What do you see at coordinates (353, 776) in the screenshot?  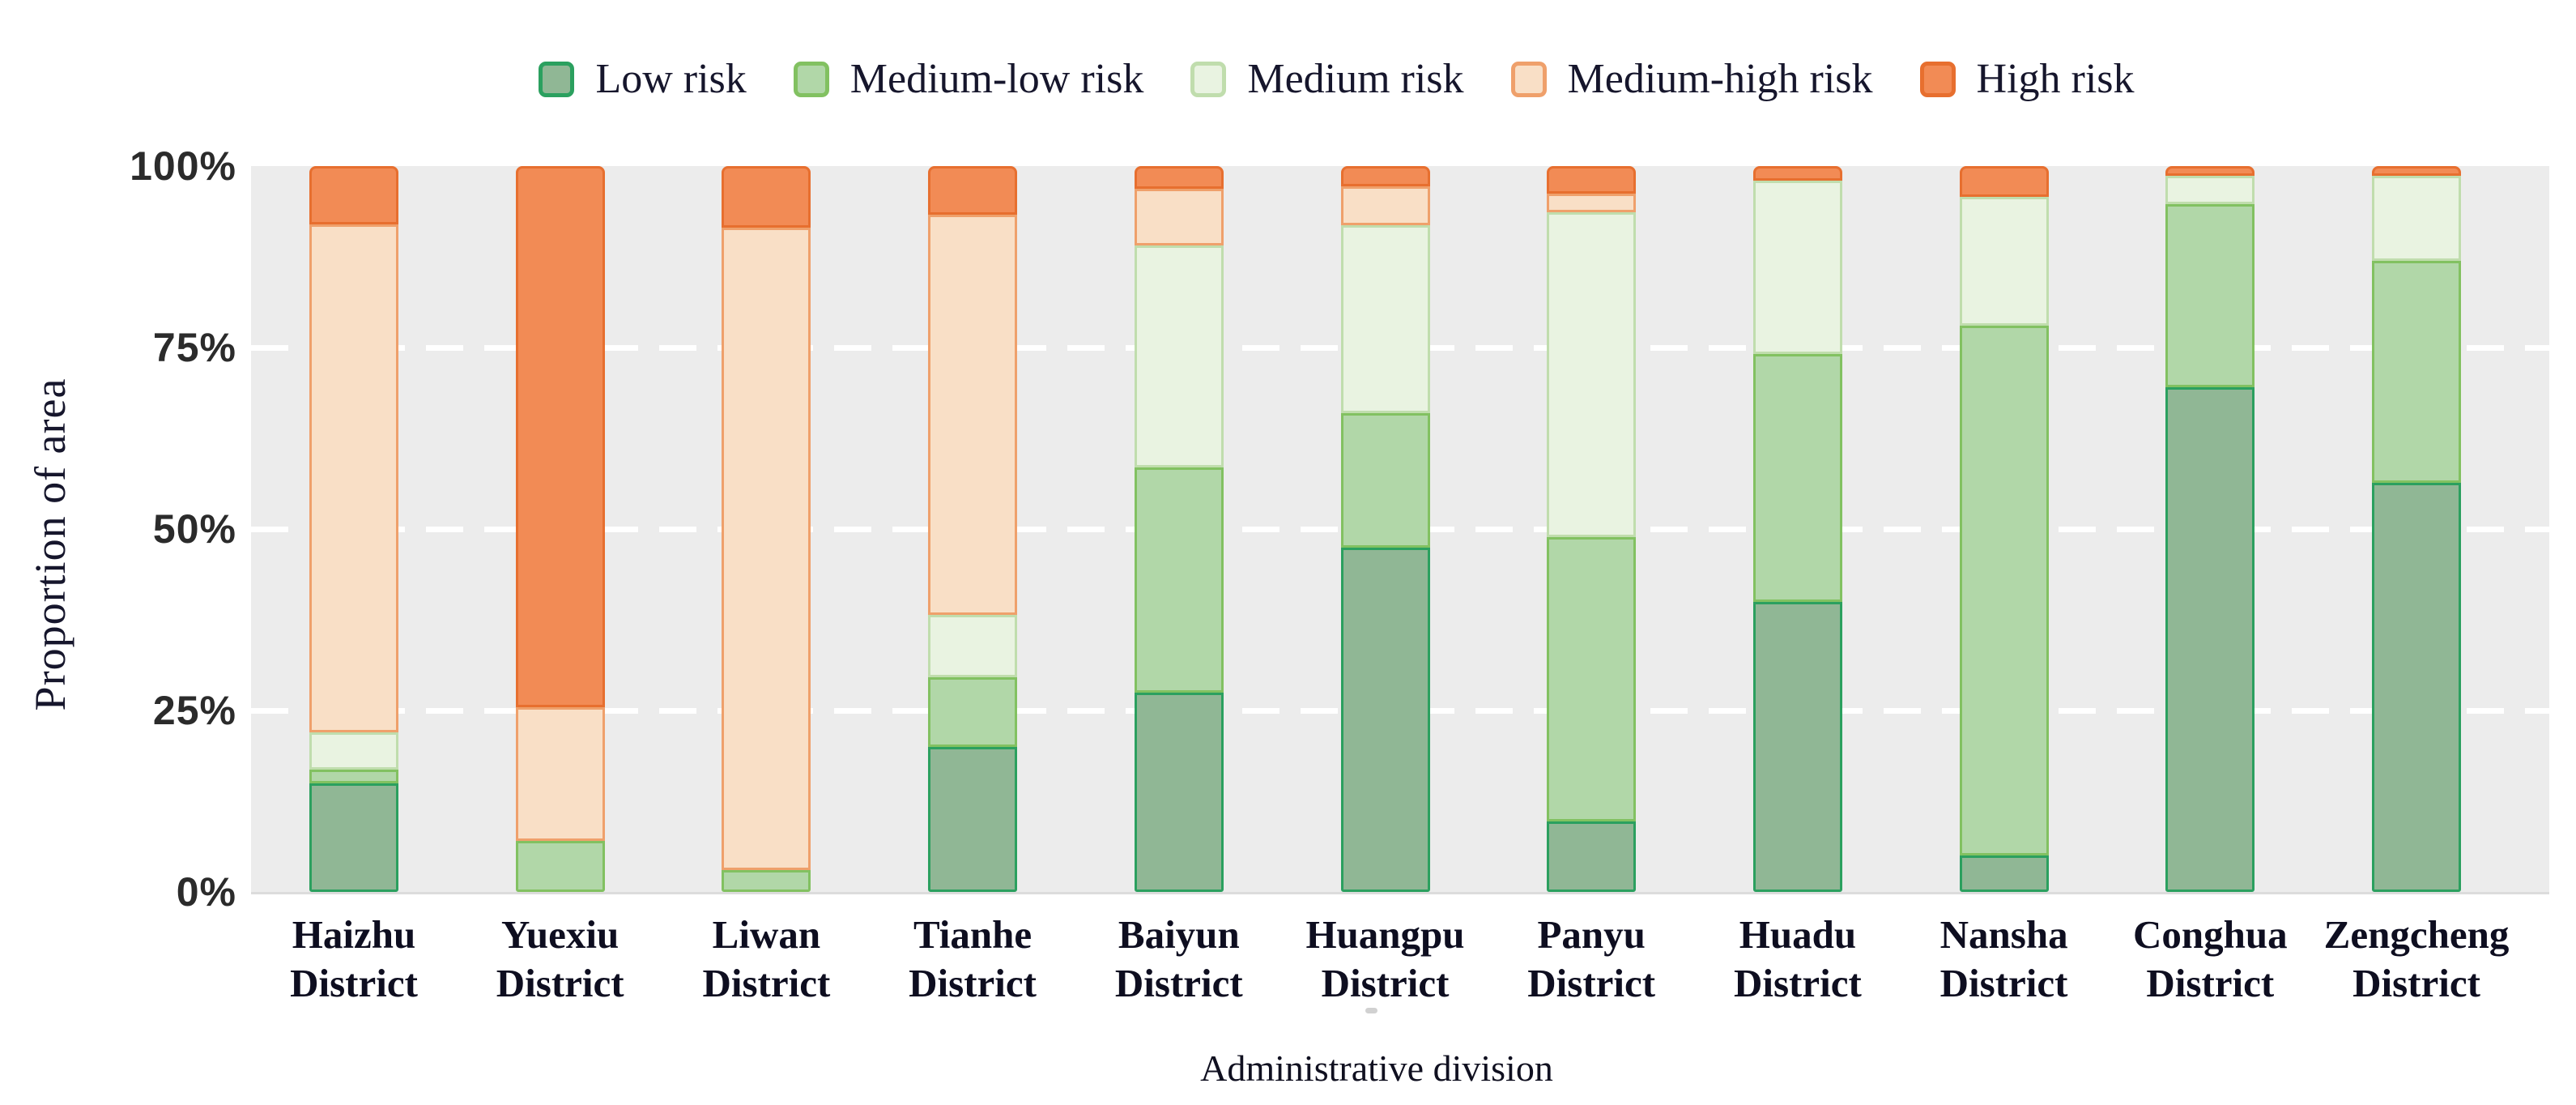 I see `segment-haizhu-medium-low-risk` at bounding box center [353, 776].